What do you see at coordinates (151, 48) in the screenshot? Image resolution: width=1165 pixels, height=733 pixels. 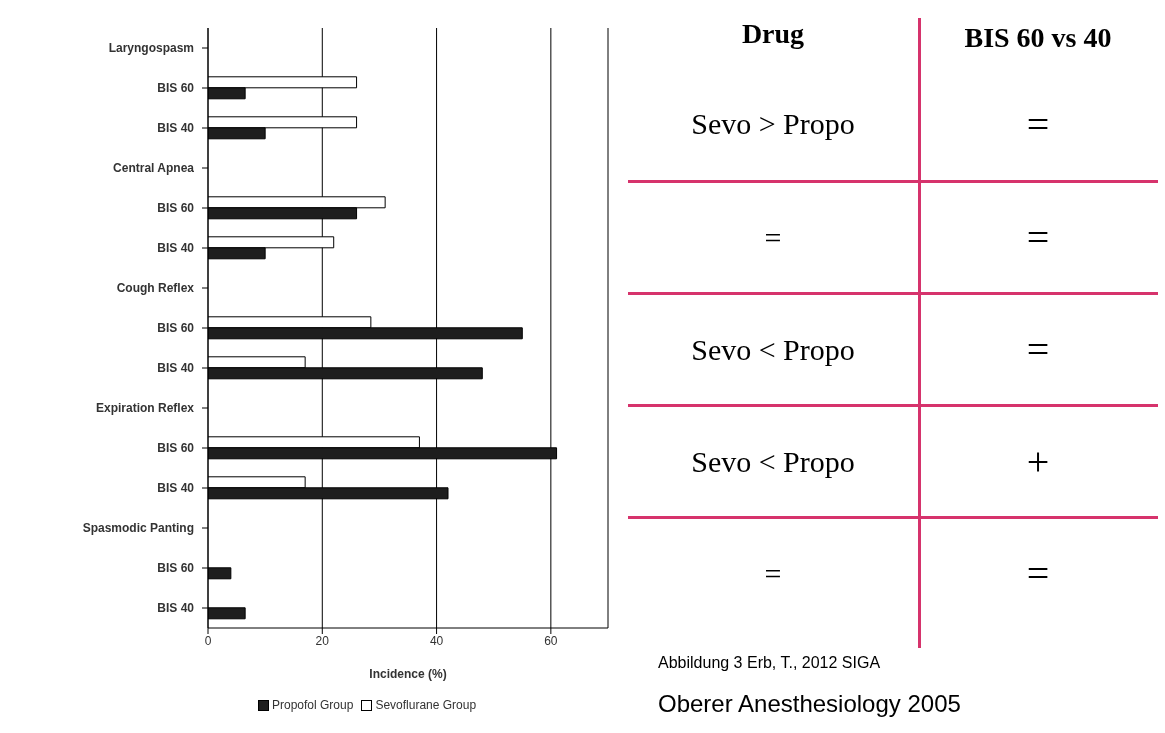 I see `y-tick-label: Laryngospasm` at bounding box center [151, 48].